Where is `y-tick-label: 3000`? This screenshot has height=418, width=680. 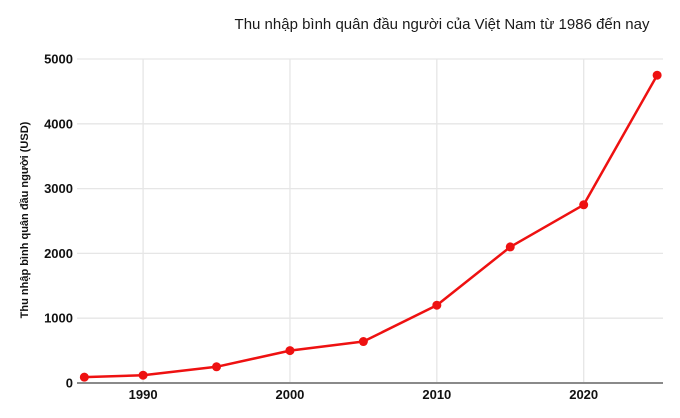 y-tick-label: 3000 is located at coordinates (58, 188).